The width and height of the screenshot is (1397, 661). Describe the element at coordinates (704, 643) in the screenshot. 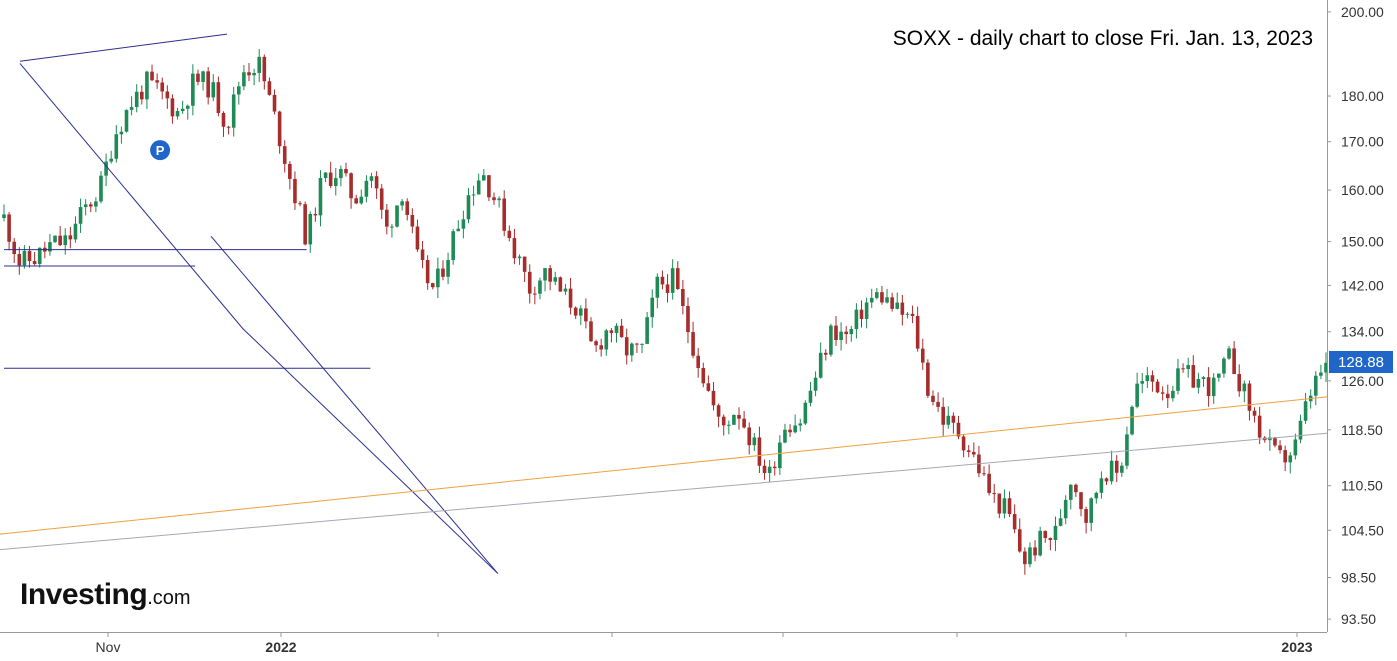

I see `x-ticks-group: Nov 2022 2023` at that location.